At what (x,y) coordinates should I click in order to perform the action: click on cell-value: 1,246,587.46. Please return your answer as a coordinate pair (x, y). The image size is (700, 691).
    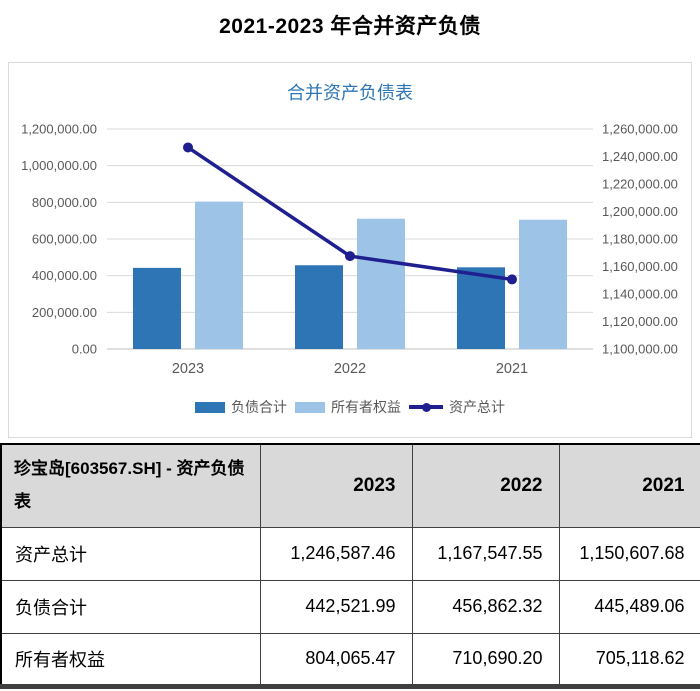
    Looking at the image, I should click on (336, 553).